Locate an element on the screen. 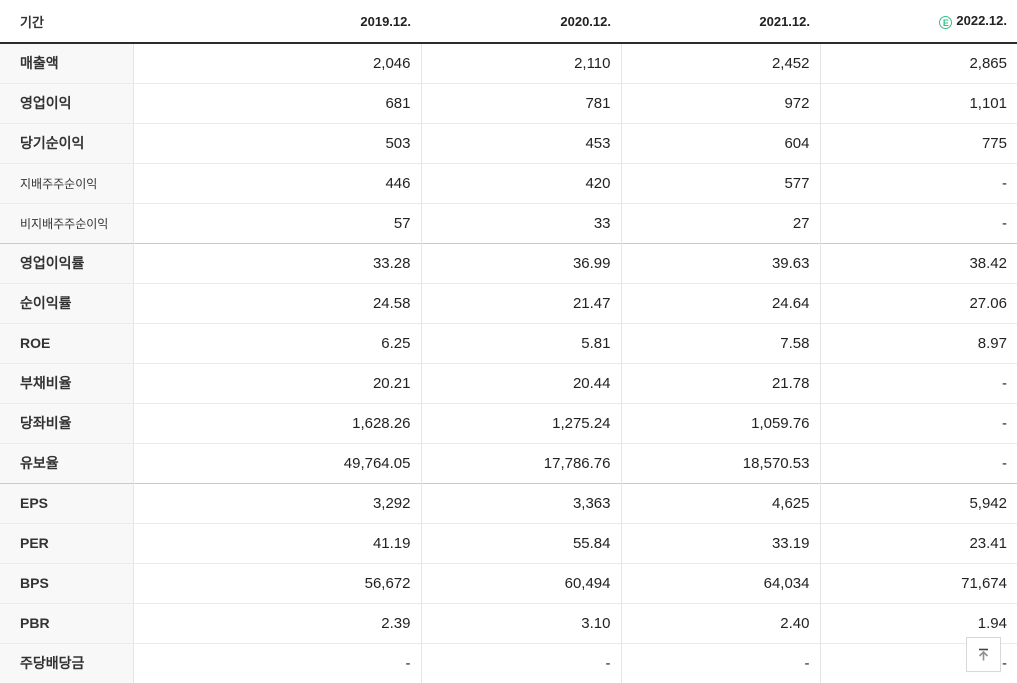  table-row: 순이익률 24.58 21.47 24.64 27.06 is located at coordinates (508, 303).